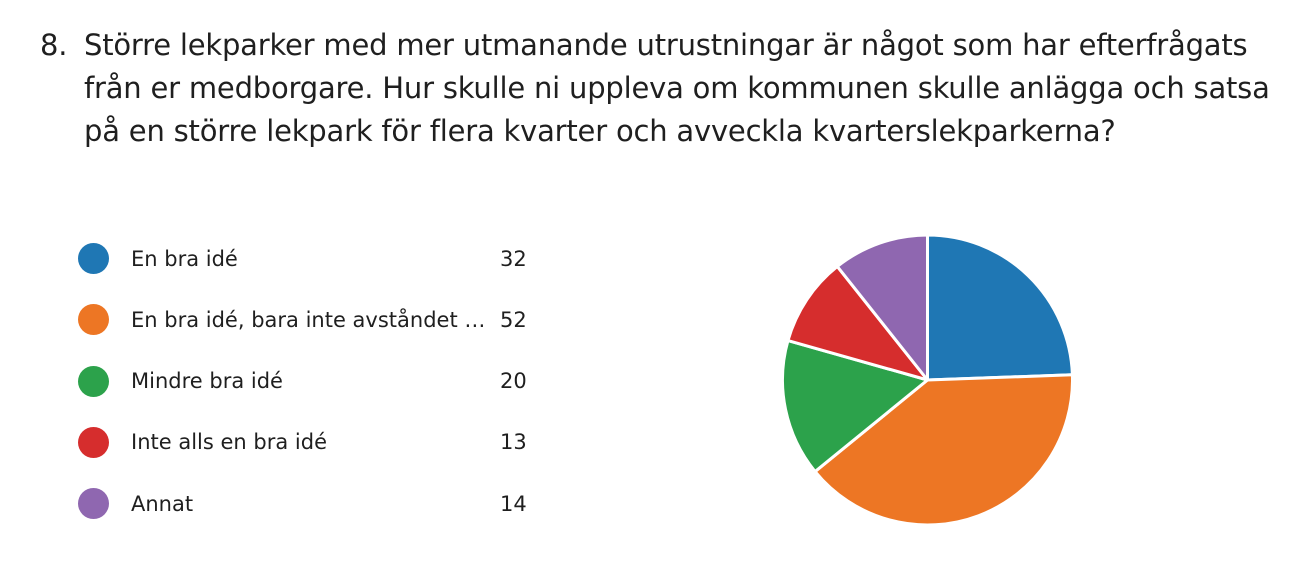 The height and width of the screenshot is (566, 1295). Describe the element at coordinates (513, 381) in the screenshot. I see `legend-value-mindre-bra-ide: 20` at that location.